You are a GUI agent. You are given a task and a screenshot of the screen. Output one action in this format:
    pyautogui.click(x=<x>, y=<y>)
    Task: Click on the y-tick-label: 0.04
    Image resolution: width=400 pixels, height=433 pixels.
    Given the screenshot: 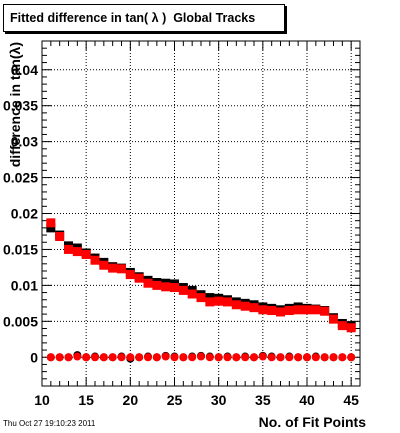 What is the action you would take?
    pyautogui.click(x=24, y=70)
    